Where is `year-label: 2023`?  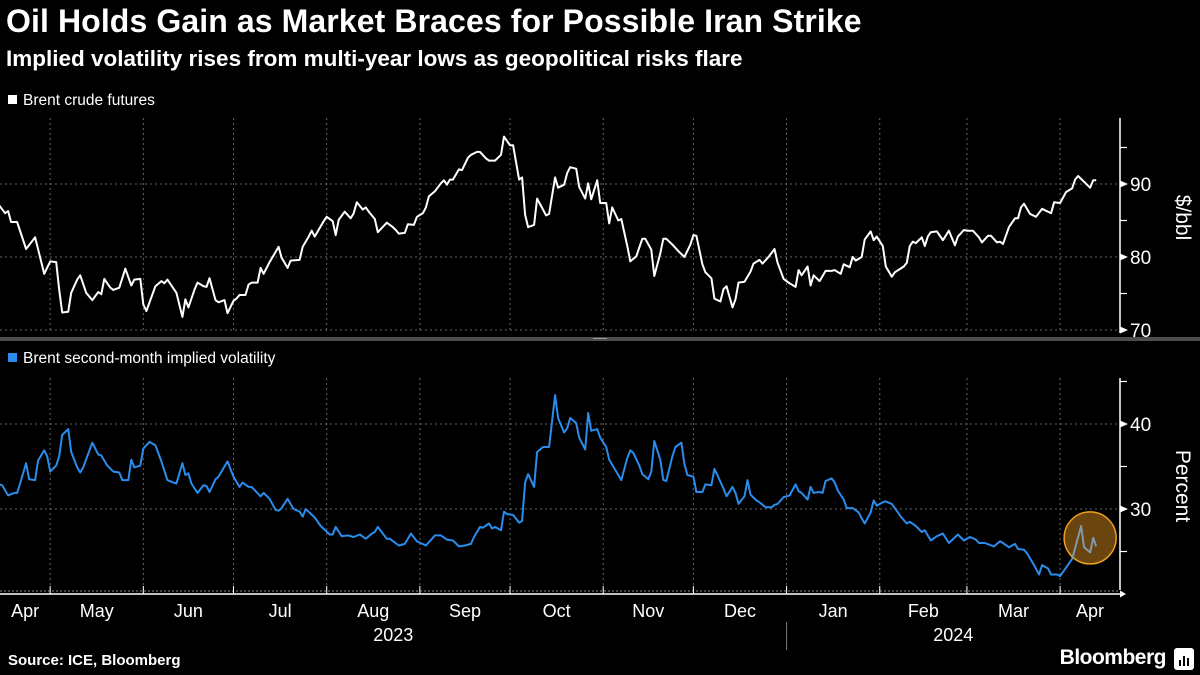
year-label: 2023 is located at coordinates (393, 635).